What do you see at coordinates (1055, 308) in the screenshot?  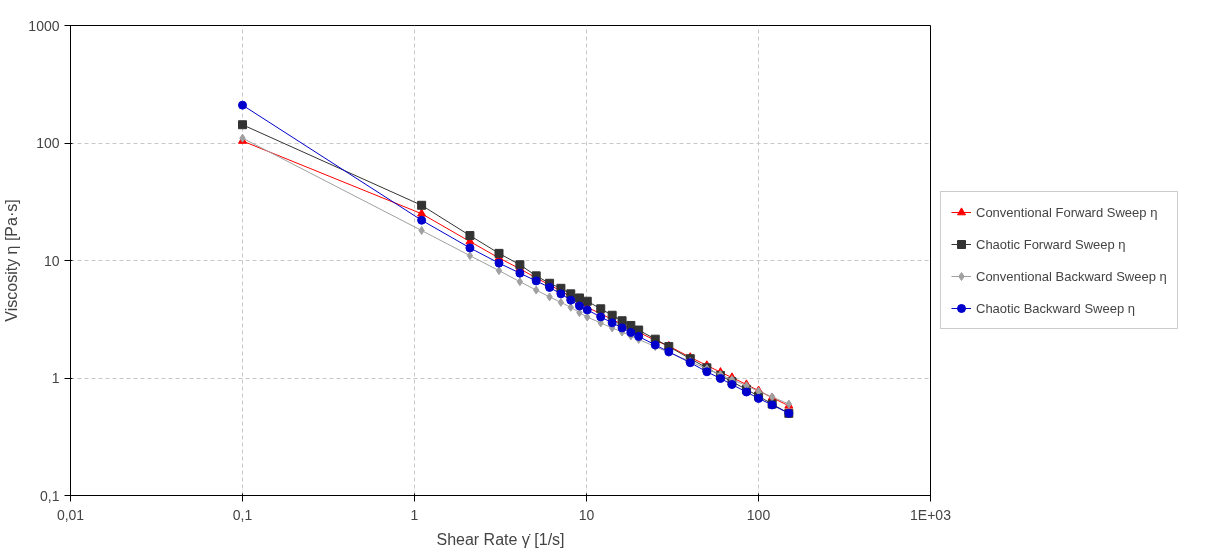 I see `legend-label: Chaotic Backward Sweep η` at bounding box center [1055, 308].